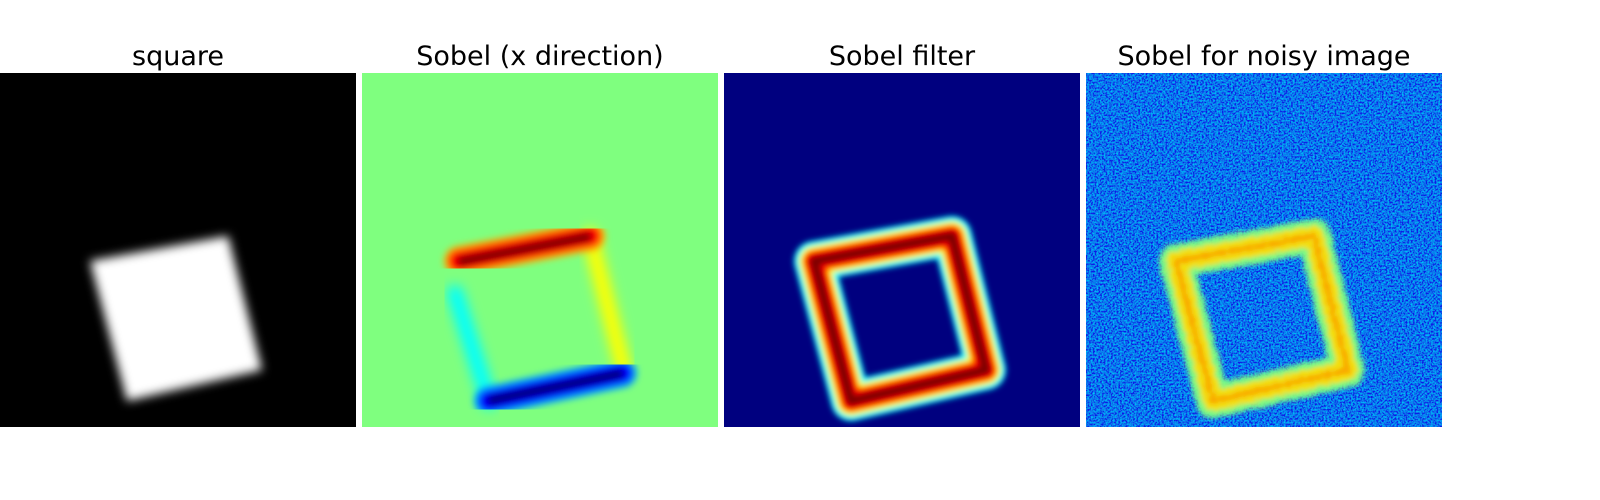 The width and height of the screenshot is (1600, 500). Describe the element at coordinates (607, 303) in the screenshot. I see `sobel-x-right-edge` at that location.